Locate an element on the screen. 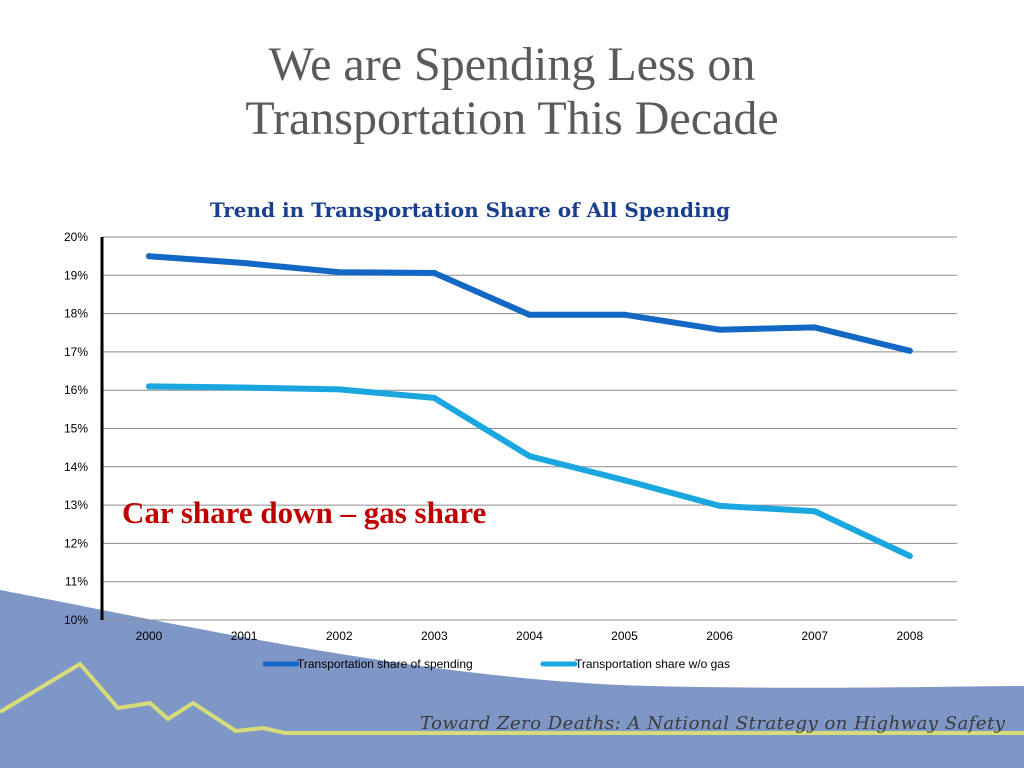  y-tick-label: 14% is located at coordinates (76, 467).